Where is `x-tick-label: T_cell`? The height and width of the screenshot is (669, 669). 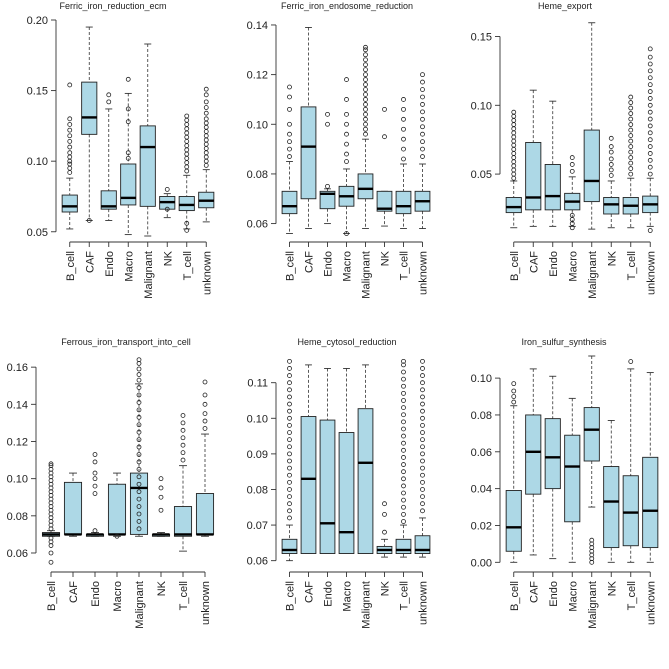
x-tick-label: T_cell is located at coordinates (632, 265).